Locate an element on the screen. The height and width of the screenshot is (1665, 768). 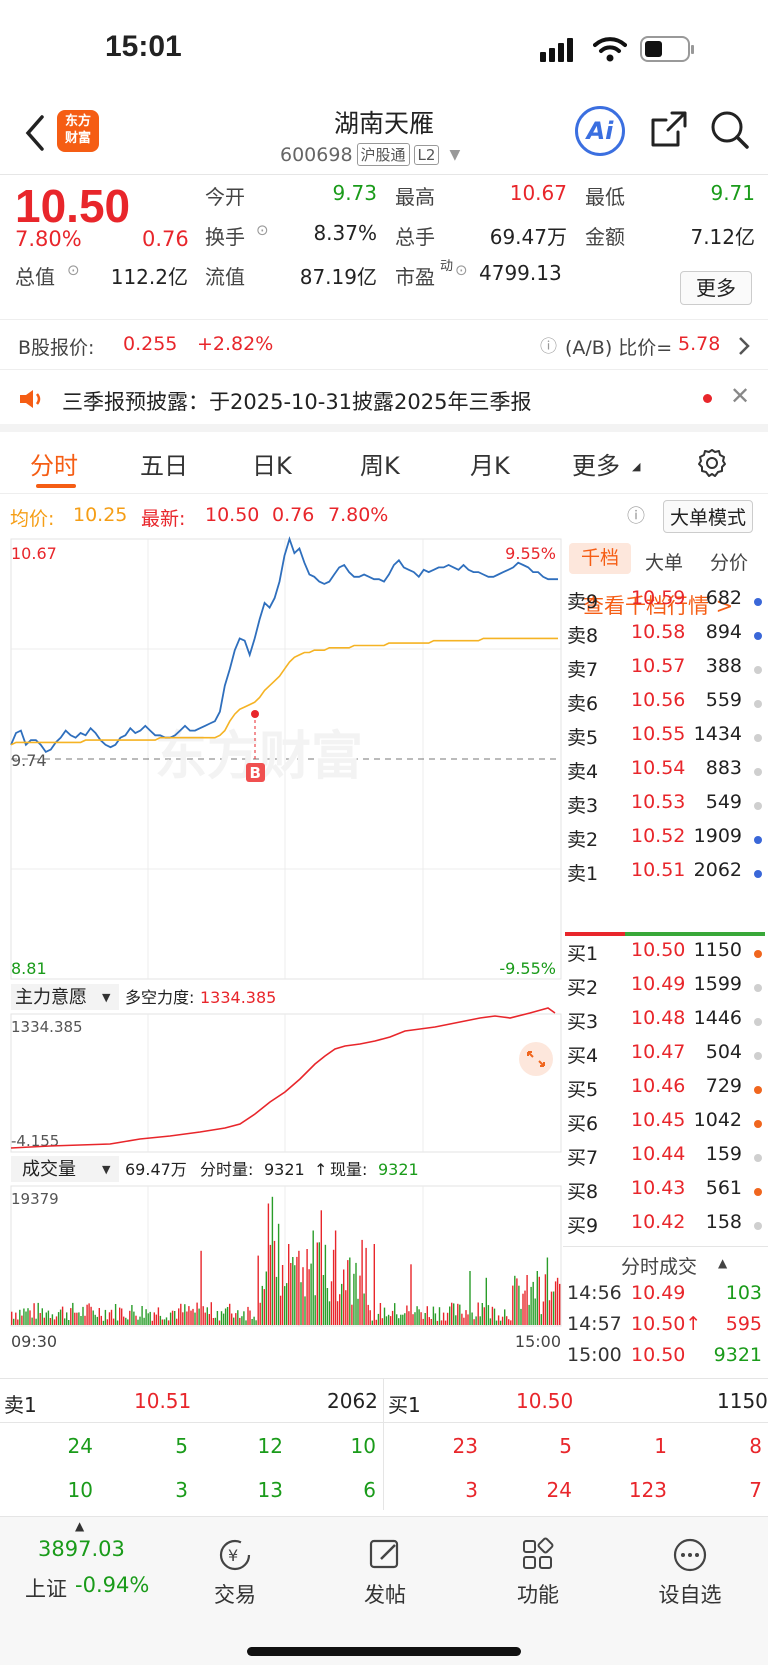
tab-big-order: 大单 is located at coordinates (664, 563).